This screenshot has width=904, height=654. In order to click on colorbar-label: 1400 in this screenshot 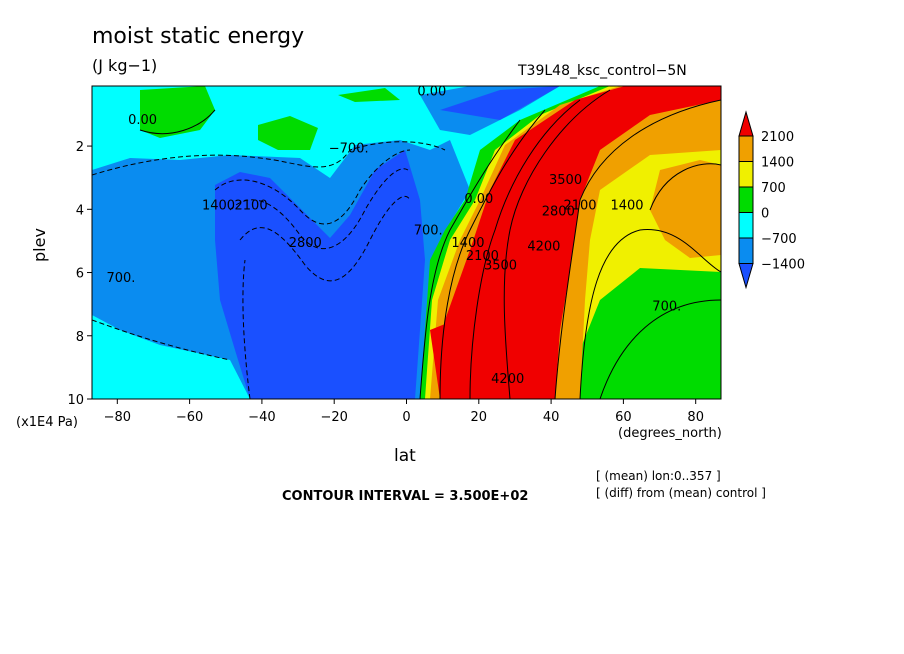, I will do `click(777, 163)`.